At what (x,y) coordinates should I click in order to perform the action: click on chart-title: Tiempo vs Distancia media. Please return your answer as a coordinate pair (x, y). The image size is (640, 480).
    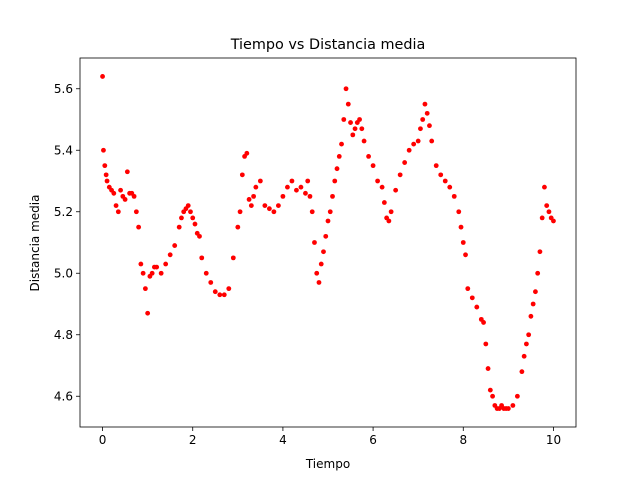
    Looking at the image, I should click on (328, 45).